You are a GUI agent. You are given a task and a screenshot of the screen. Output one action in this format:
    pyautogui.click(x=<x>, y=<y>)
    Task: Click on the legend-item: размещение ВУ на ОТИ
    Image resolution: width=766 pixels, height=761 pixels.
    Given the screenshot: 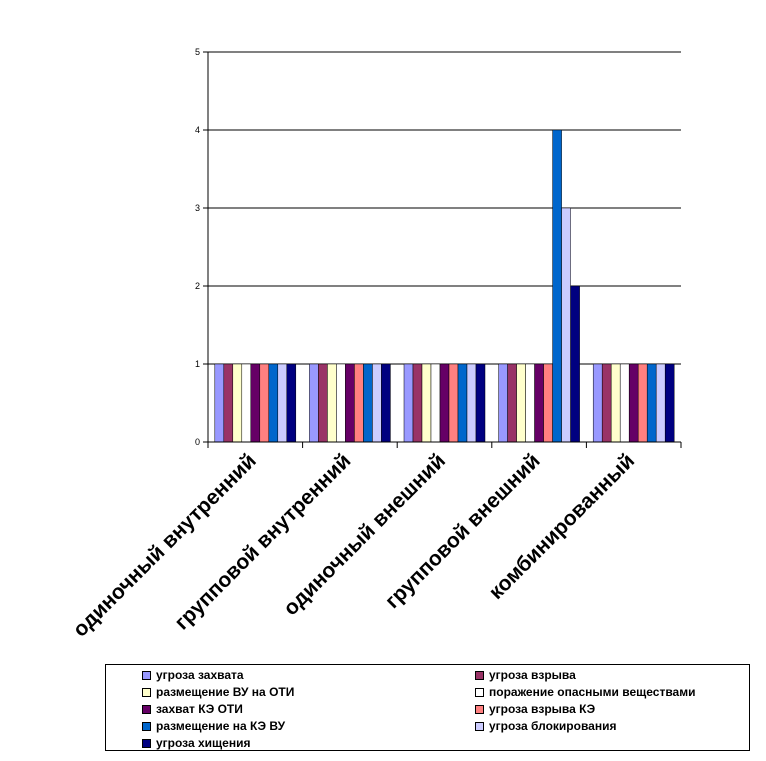 What is the action you would take?
    pyautogui.click(x=218, y=692)
    